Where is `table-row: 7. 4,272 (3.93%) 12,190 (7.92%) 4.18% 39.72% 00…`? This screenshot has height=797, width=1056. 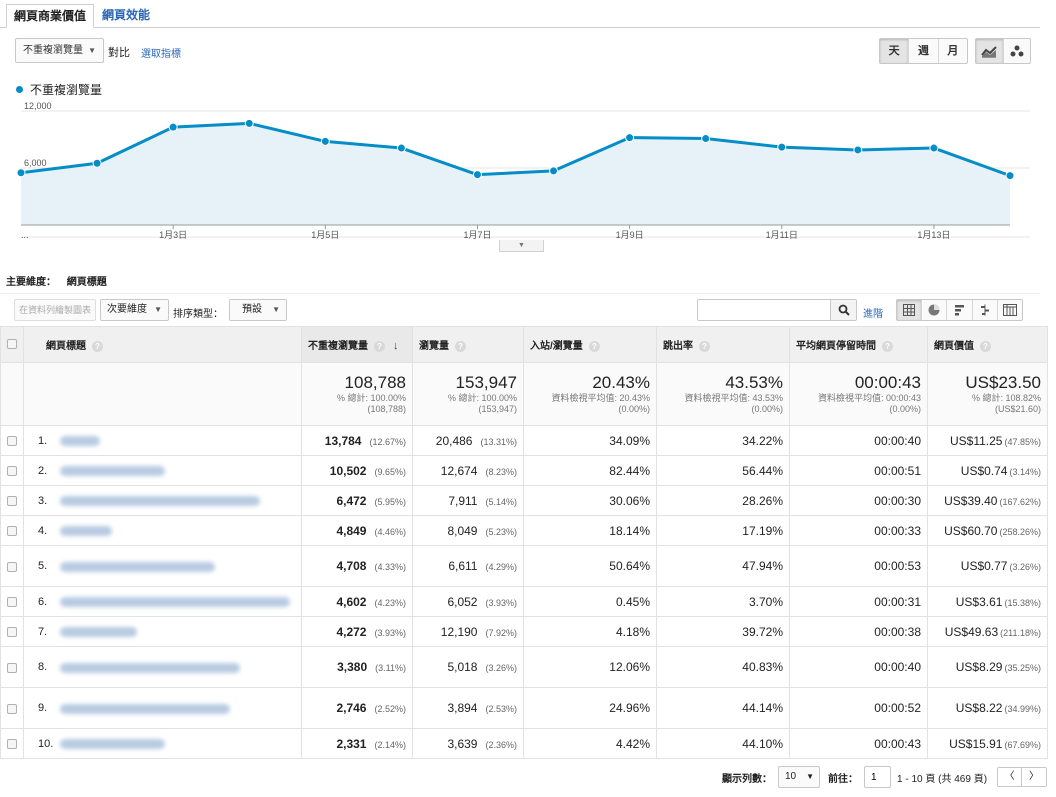 table-row: 7. 4,272 (3.93%) 12,190 (7.92%) 4.18% 39.72% 00… is located at coordinates (524, 631).